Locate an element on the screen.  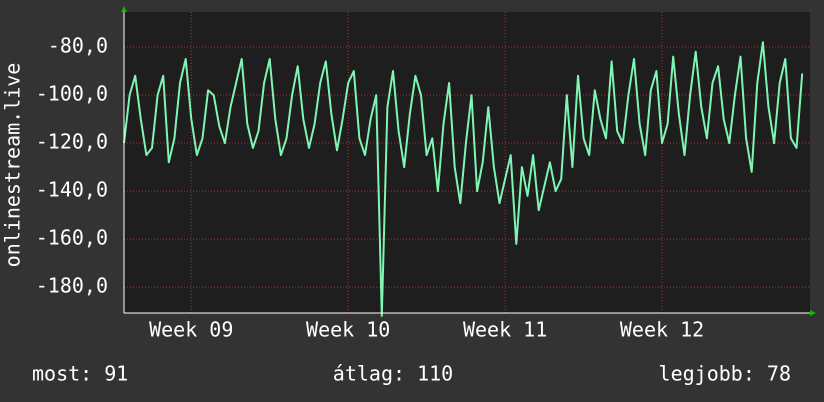
y-tick-label: -160,0 is located at coordinates (72, 238).